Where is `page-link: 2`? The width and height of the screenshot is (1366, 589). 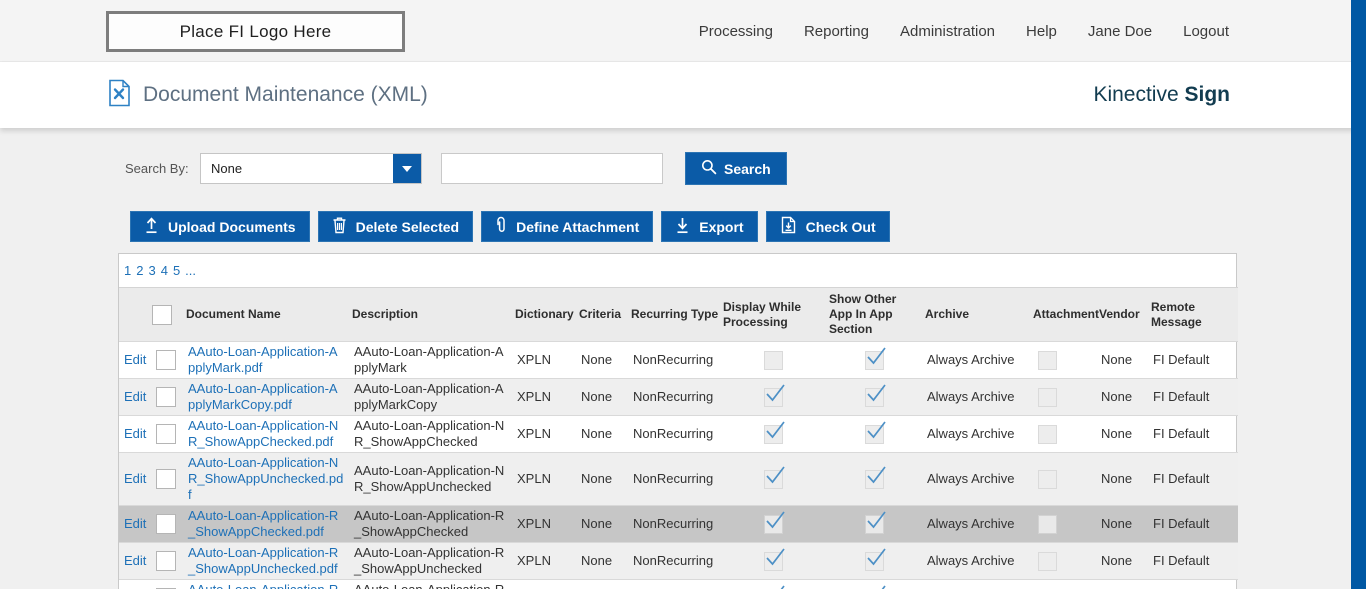 page-link: 2 is located at coordinates (140, 270).